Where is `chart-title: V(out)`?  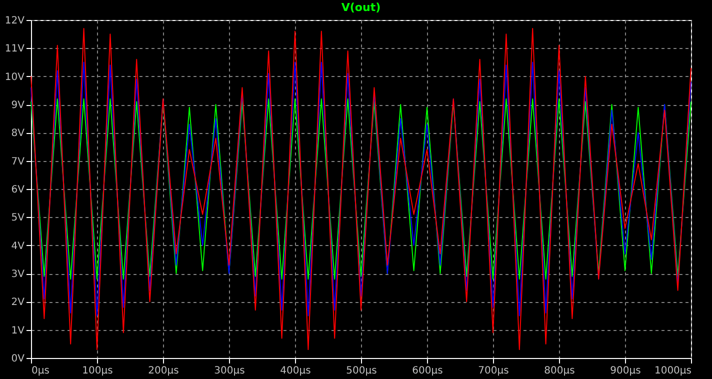 chart-title: V(out) is located at coordinates (361, 7).